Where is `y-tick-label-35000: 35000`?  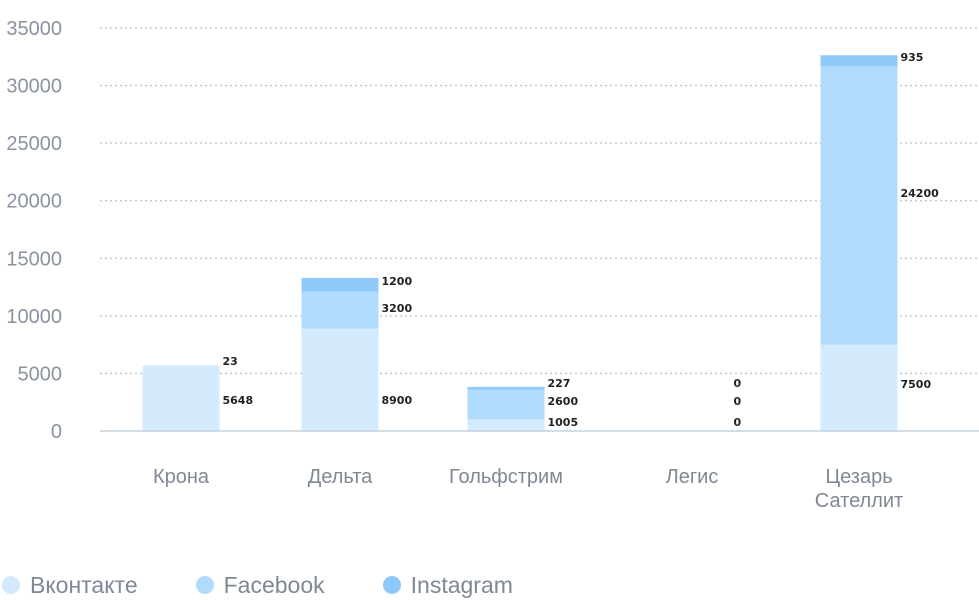
y-tick-label-35000: 35000 is located at coordinates (34, 29).